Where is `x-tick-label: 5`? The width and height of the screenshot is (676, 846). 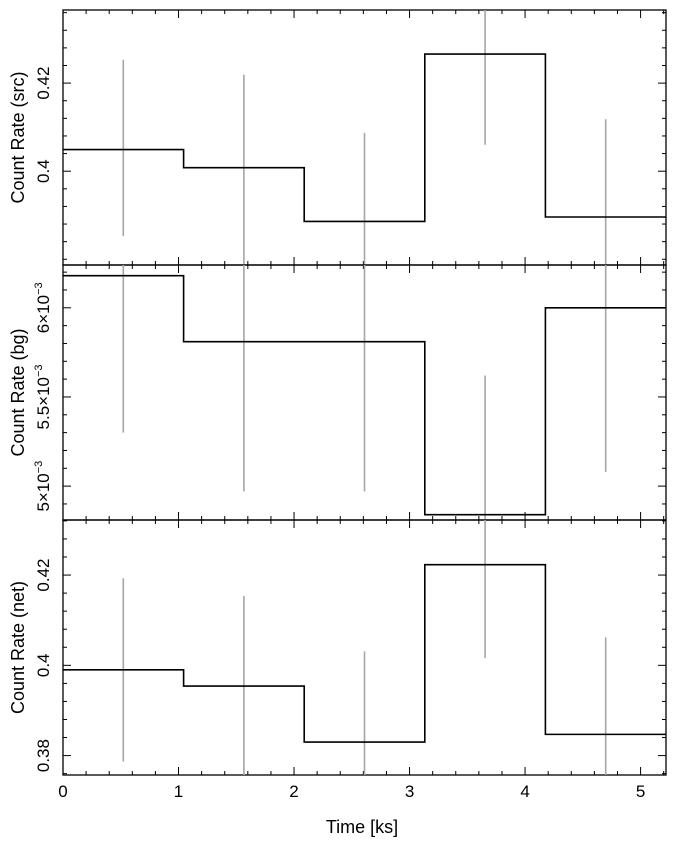 x-tick-label: 5 is located at coordinates (640, 791).